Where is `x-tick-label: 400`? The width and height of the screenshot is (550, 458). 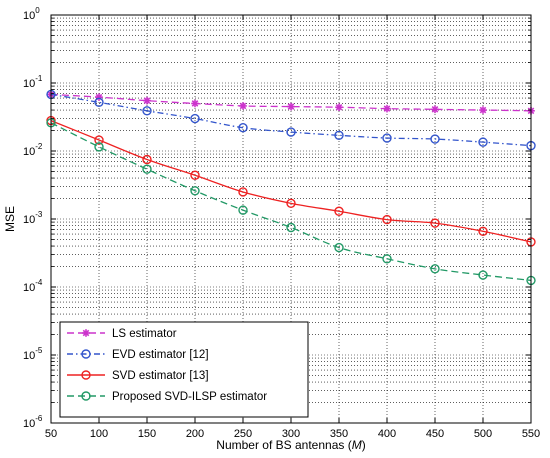
x-tick-label: 400 is located at coordinates (387, 434).